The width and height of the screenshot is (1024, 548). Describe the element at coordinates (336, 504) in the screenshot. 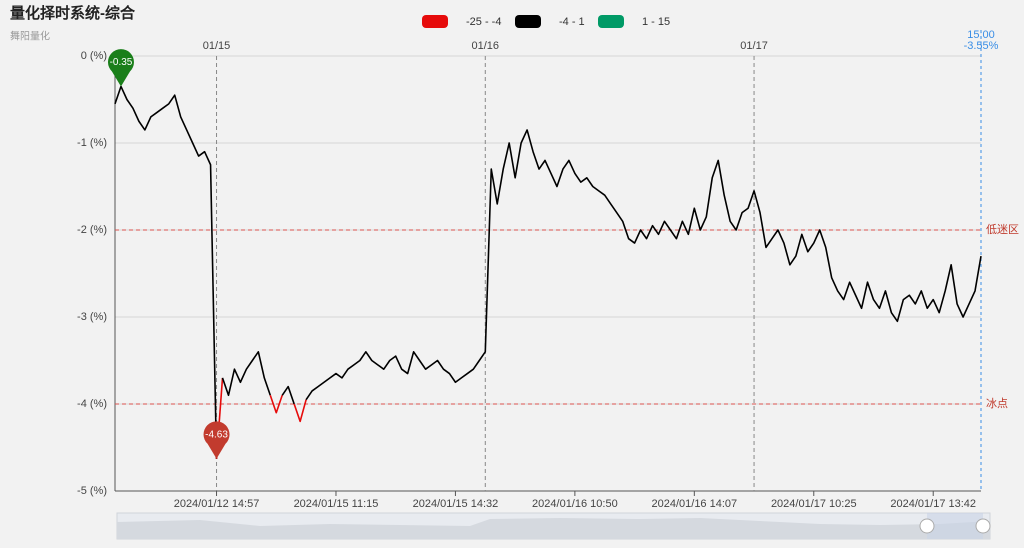

I see `x-tick-label: 2024/01/15 11:15` at that location.